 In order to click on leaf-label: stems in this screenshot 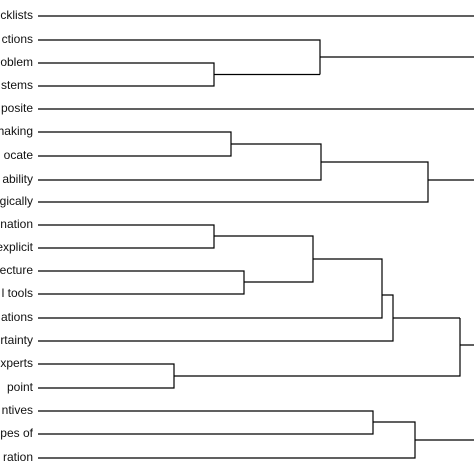, I will do `click(17, 85)`.